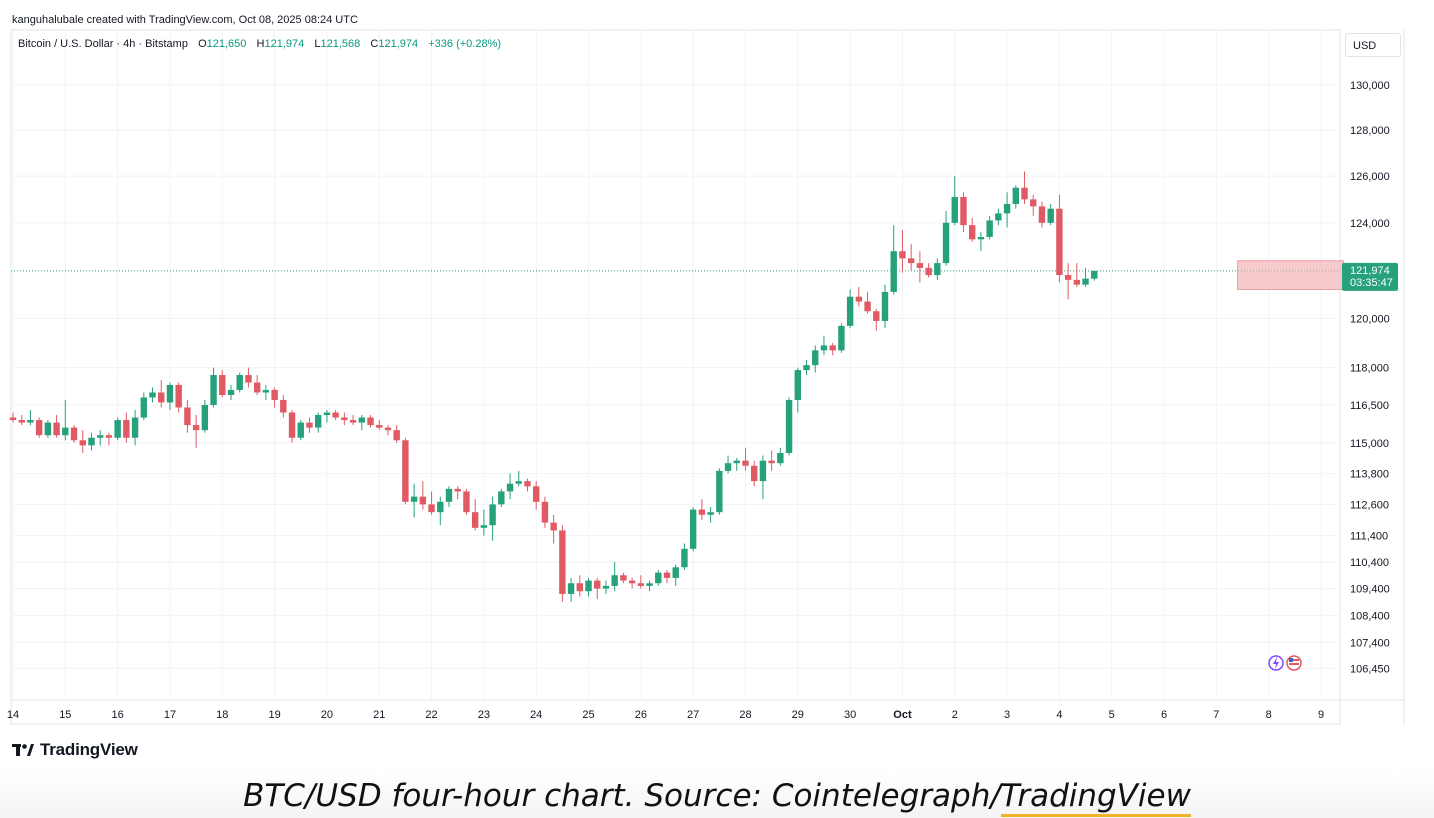 The image size is (1434, 818). What do you see at coordinates (1285, 663) in the screenshot?
I see `event-markers` at bounding box center [1285, 663].